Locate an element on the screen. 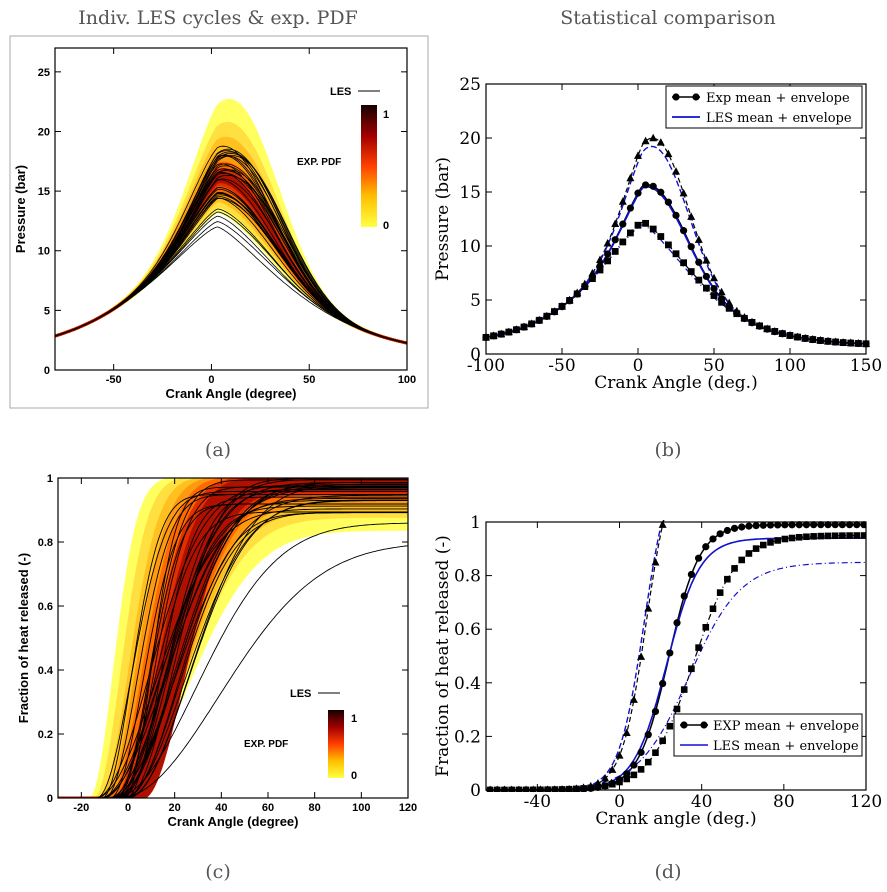 This screenshot has height=892, width=887. panel-b-caption: (b) is located at coordinates (668, 450).